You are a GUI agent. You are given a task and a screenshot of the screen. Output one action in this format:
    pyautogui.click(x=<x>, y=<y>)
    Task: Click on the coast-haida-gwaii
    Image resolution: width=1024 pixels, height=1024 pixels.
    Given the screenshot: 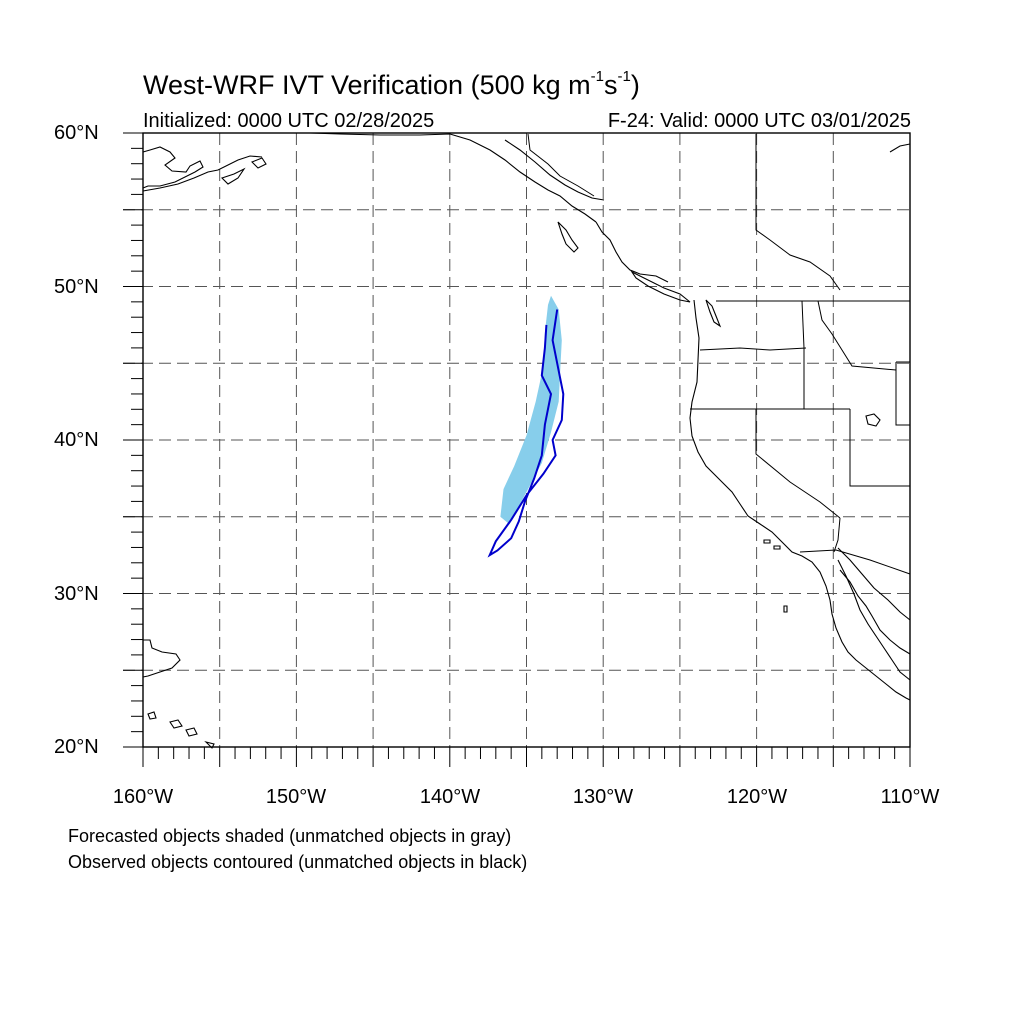 What is the action you would take?
    pyautogui.click(x=568, y=237)
    